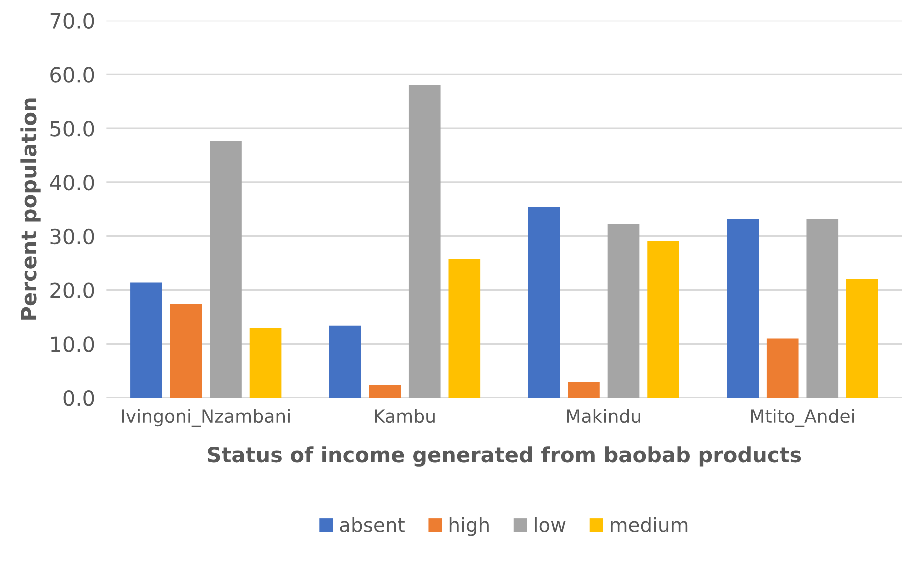 The height and width of the screenshot is (563, 904). Describe the element at coordinates (372, 524) in the screenshot. I see `legend-label: absent` at that location.